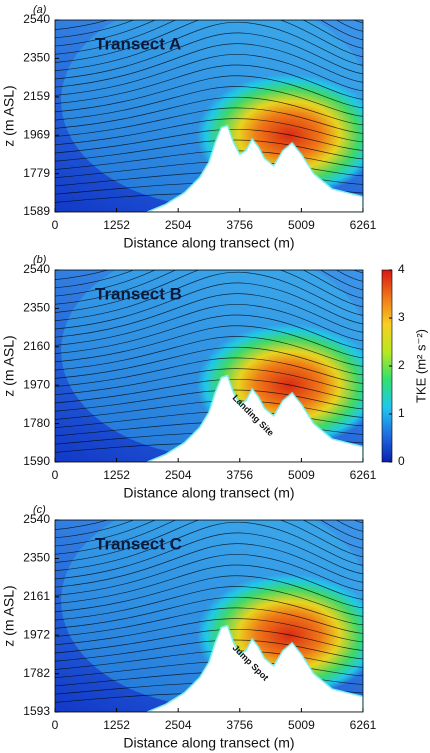 Image resolution: width=430 pixels, height=753 pixels. I want to click on colorbar-tick-label: 1, so click(401, 413).